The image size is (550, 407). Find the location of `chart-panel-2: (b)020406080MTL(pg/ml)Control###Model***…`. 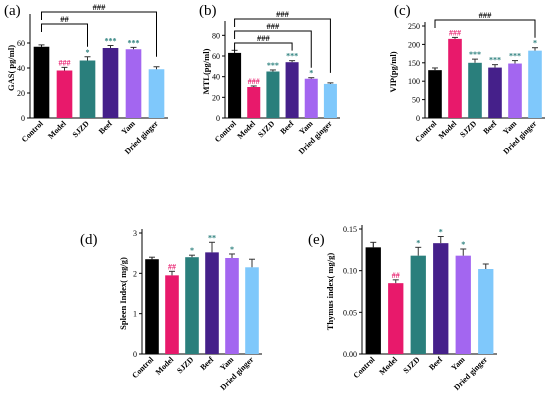

chart-panel-2: (b)020406080MTL(pg/ml)Control###Model***… is located at coordinates (269, 79).